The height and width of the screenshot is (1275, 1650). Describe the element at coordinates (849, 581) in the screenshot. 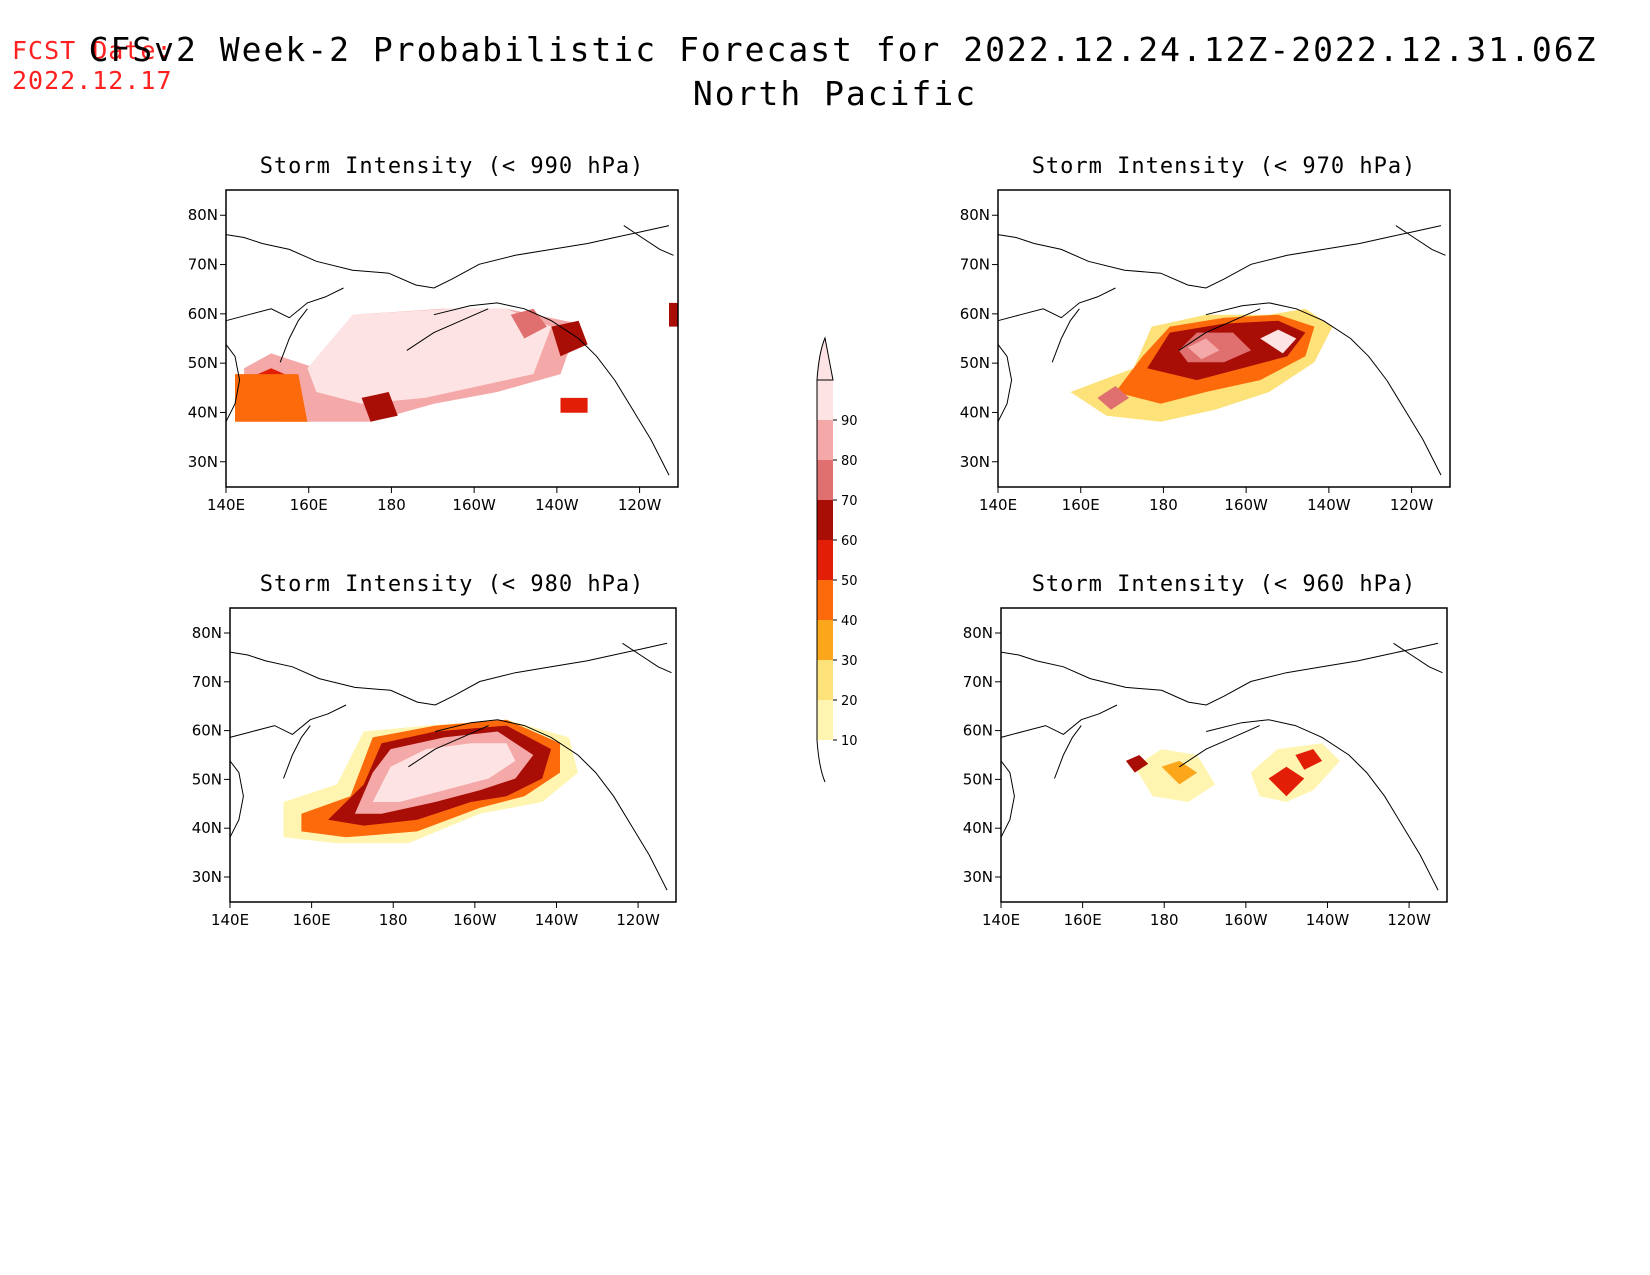

I see `colorbar-label: 50` at that location.